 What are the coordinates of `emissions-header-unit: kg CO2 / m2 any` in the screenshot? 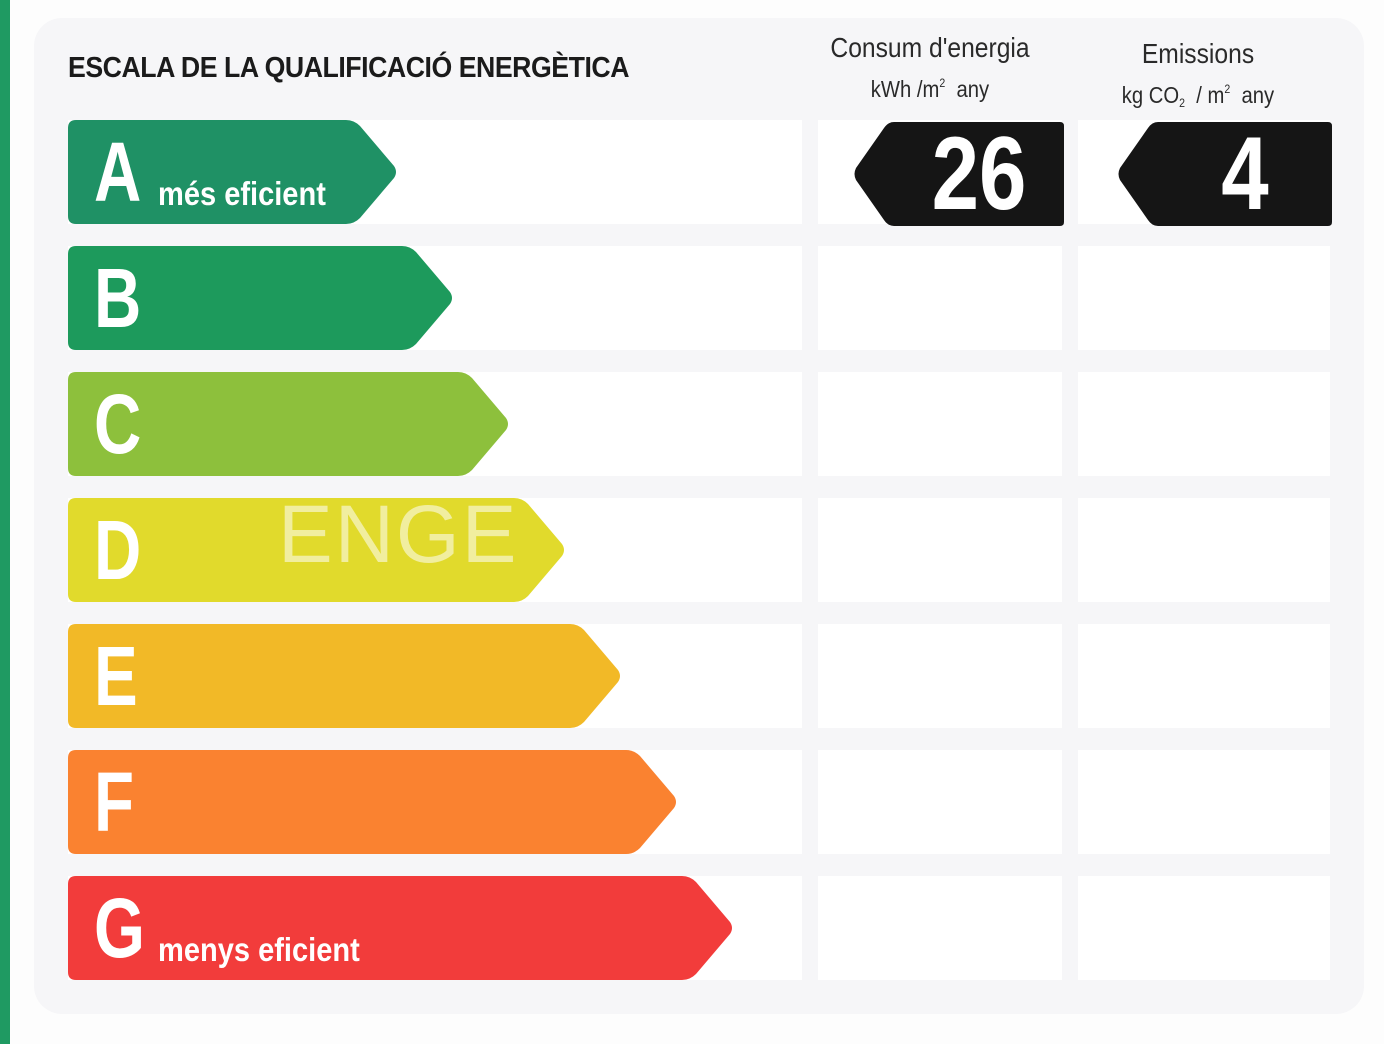 It's located at (1198, 96).